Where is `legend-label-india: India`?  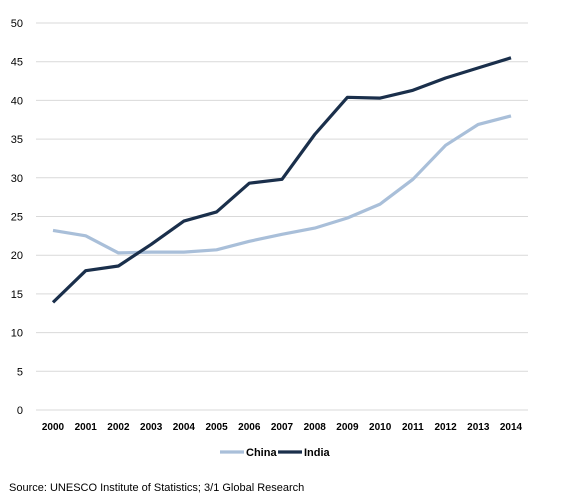 legend-label-india: India is located at coordinates (317, 453).